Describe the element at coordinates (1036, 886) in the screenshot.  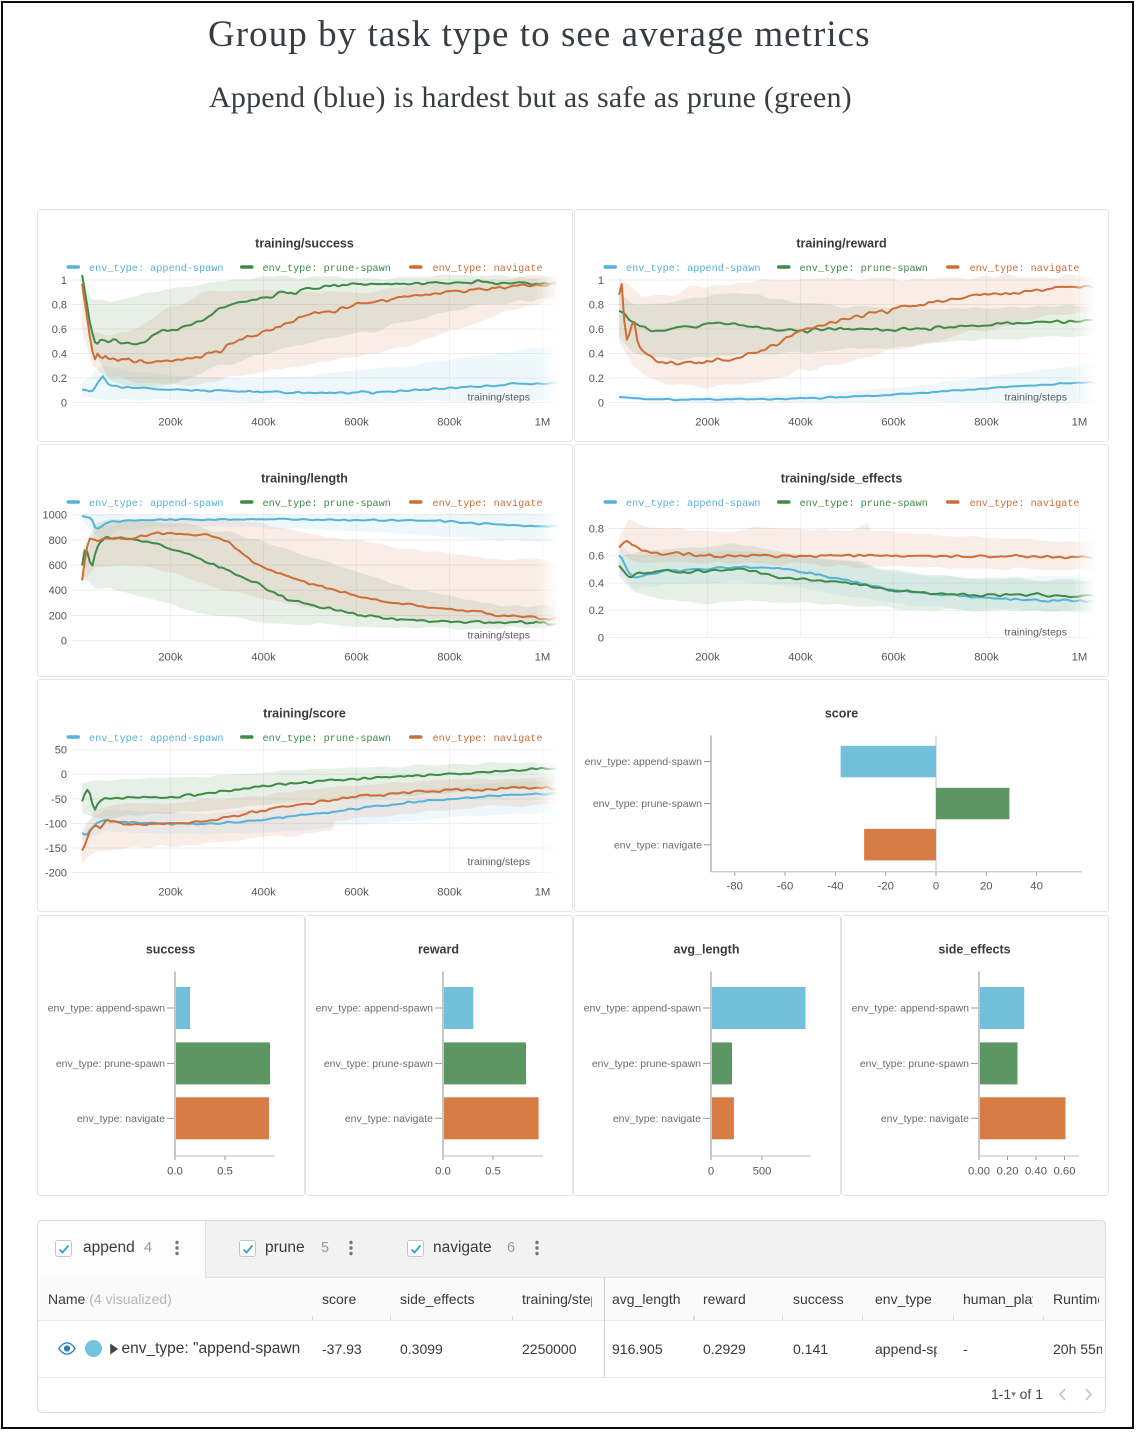
I see `svg-text: 40` at that location.